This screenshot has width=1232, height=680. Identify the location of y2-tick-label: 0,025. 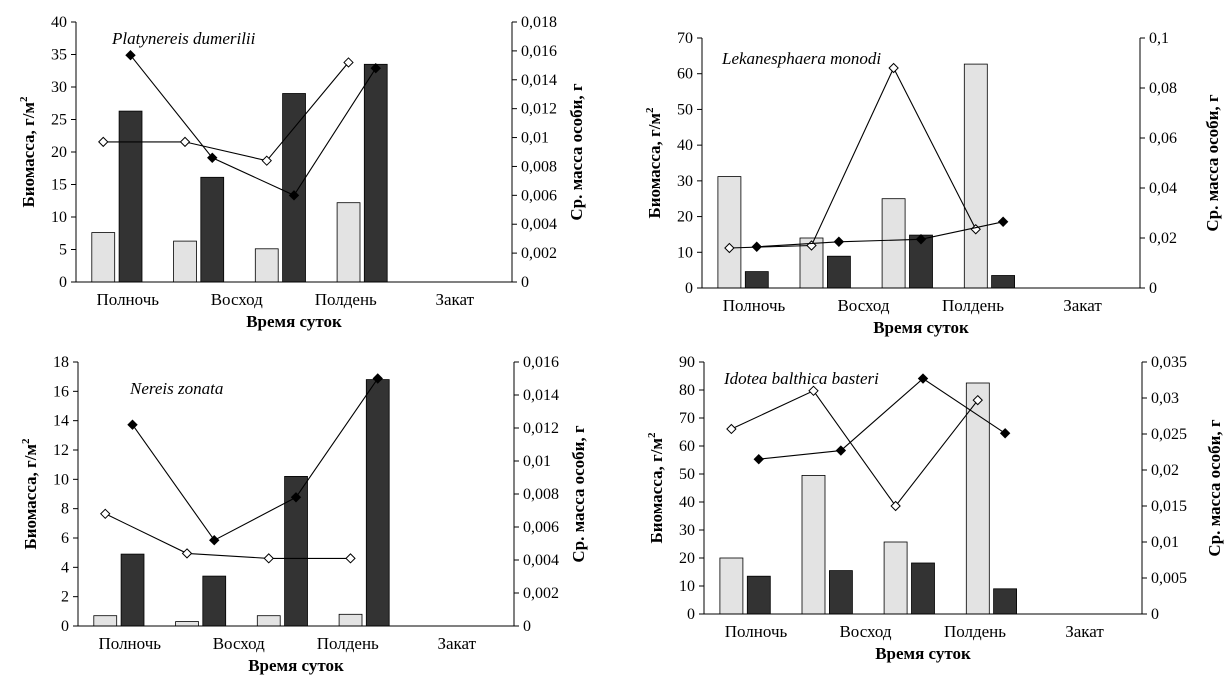
(1169, 434).